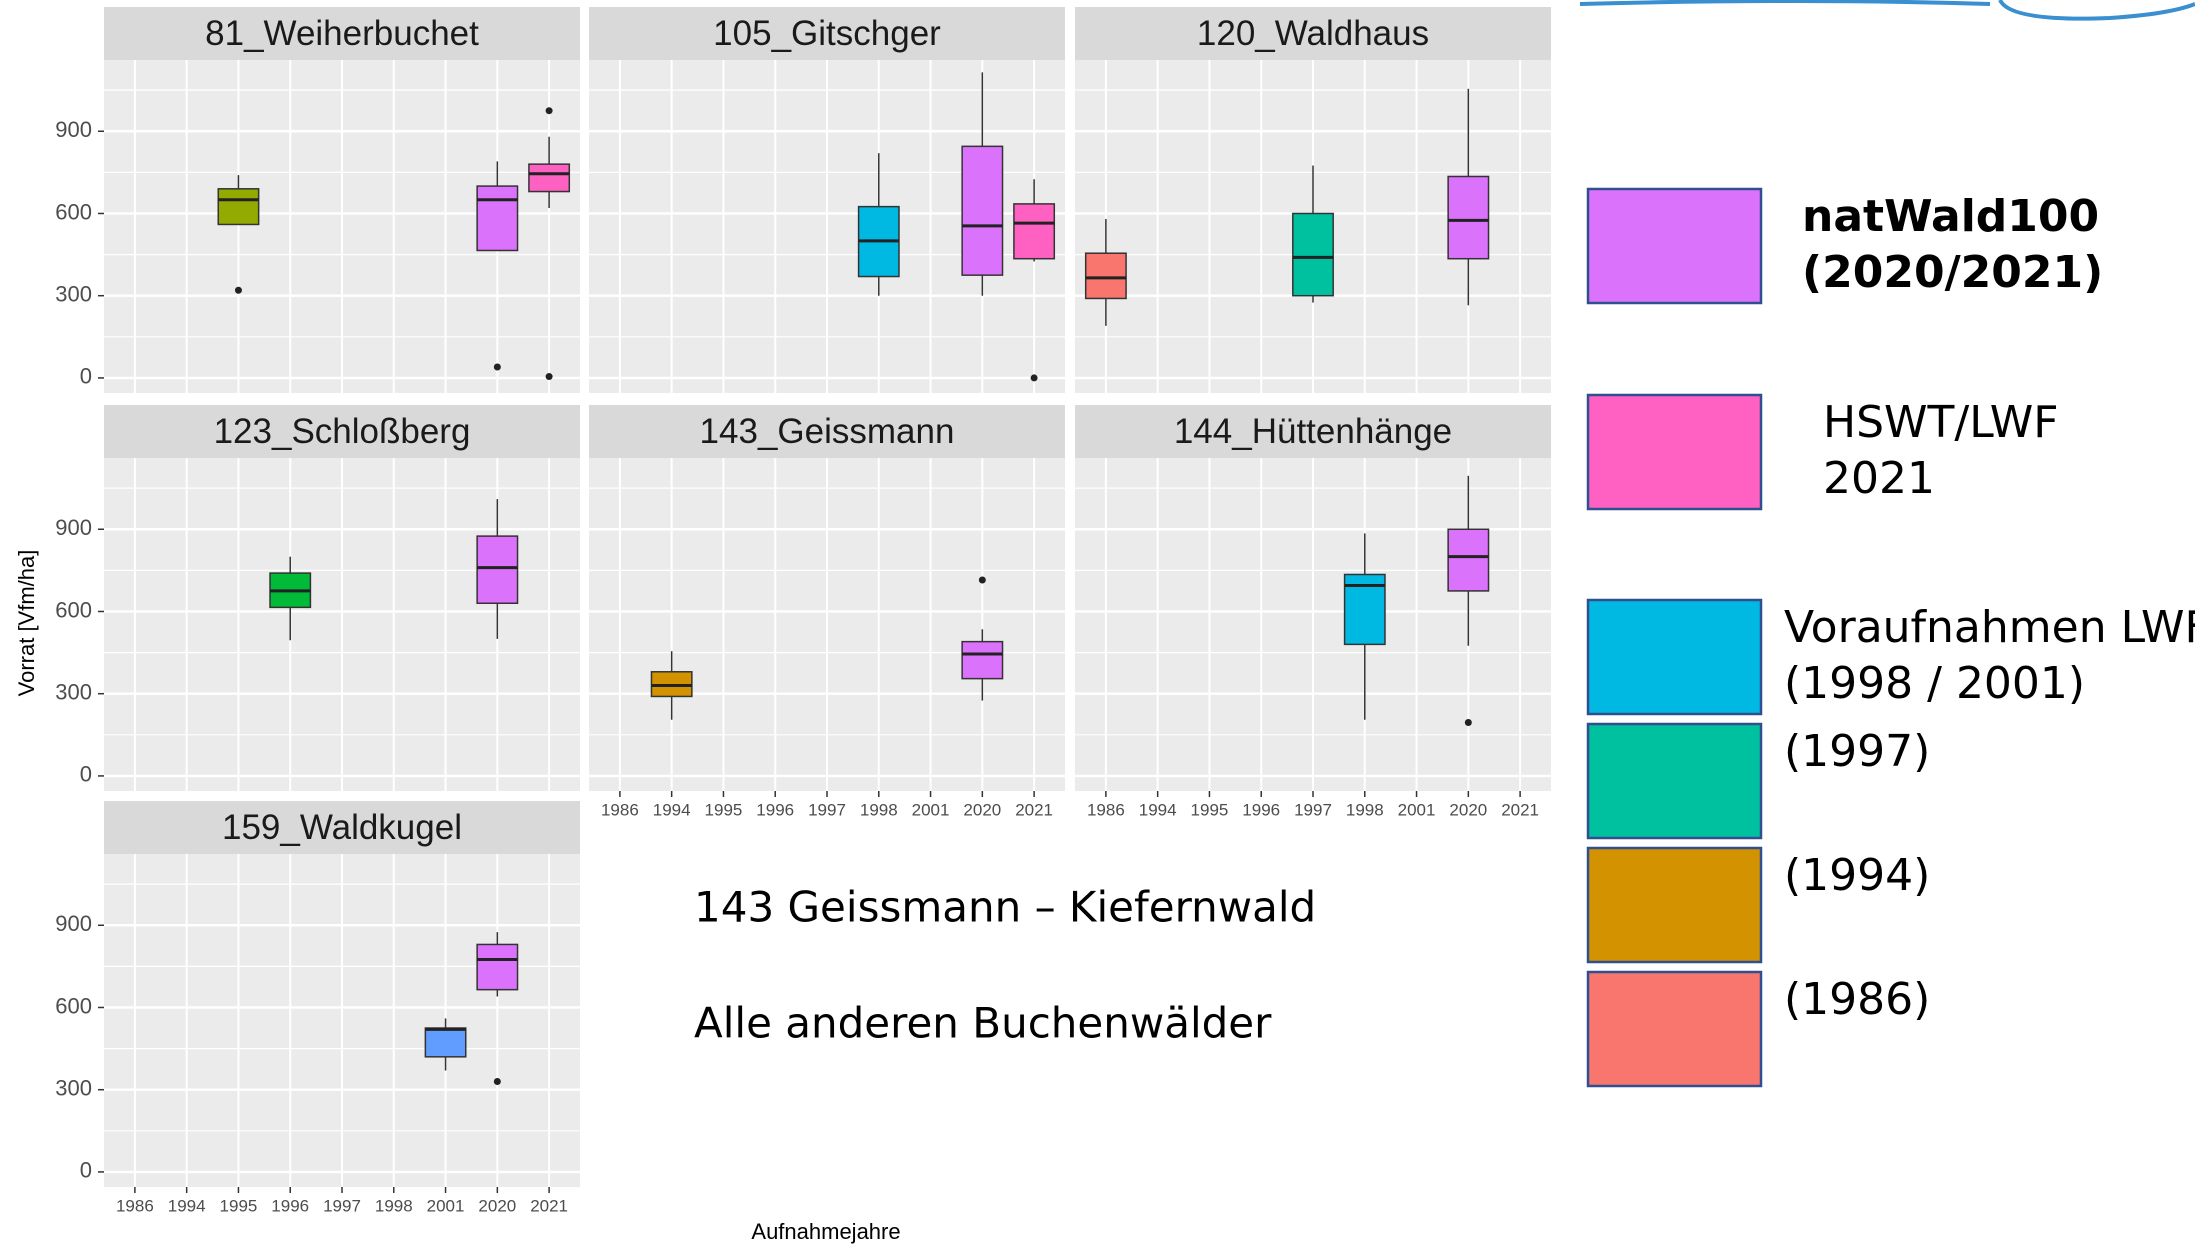  What do you see at coordinates (26, 623) in the screenshot?
I see `y-axis-title: Vorrat [Vfm/ha]` at bounding box center [26, 623].